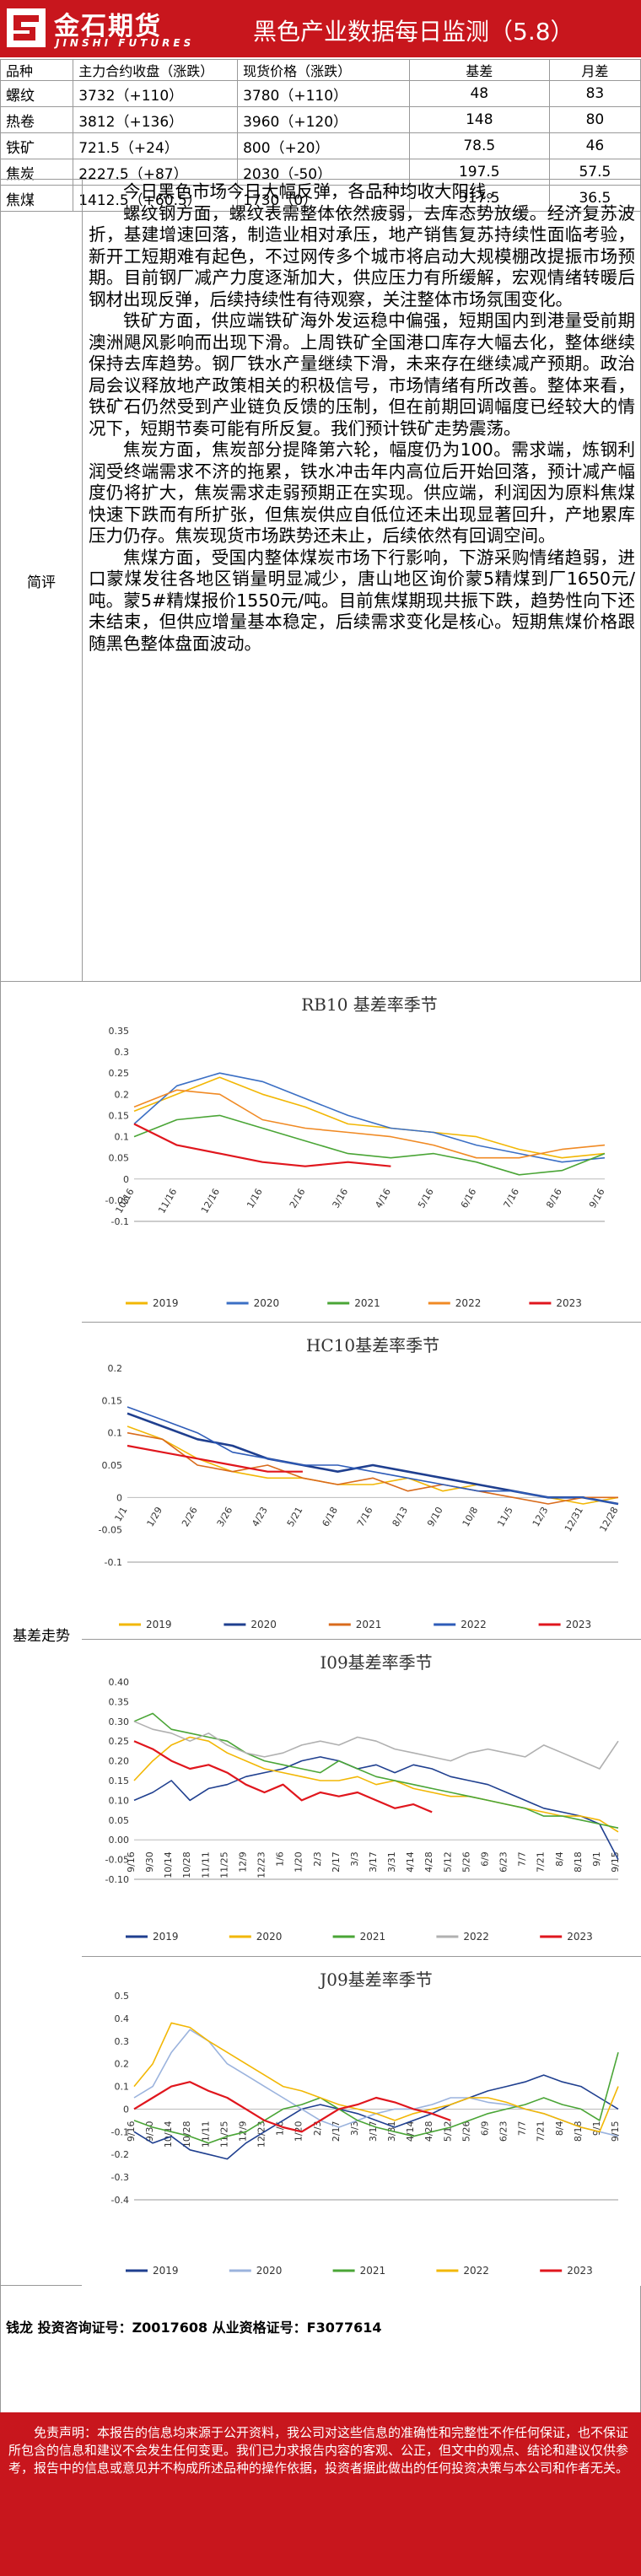 The width and height of the screenshot is (641, 2576). What do you see at coordinates (215, 1458) in the screenshot?
I see `series-line-2023` at bounding box center [215, 1458].